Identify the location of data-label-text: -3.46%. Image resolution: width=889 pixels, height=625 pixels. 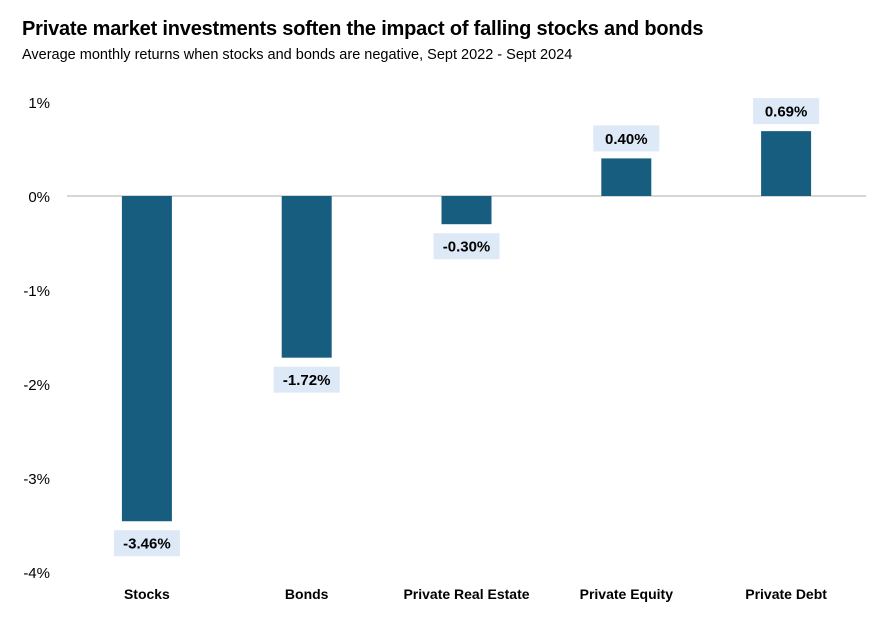
(147, 544).